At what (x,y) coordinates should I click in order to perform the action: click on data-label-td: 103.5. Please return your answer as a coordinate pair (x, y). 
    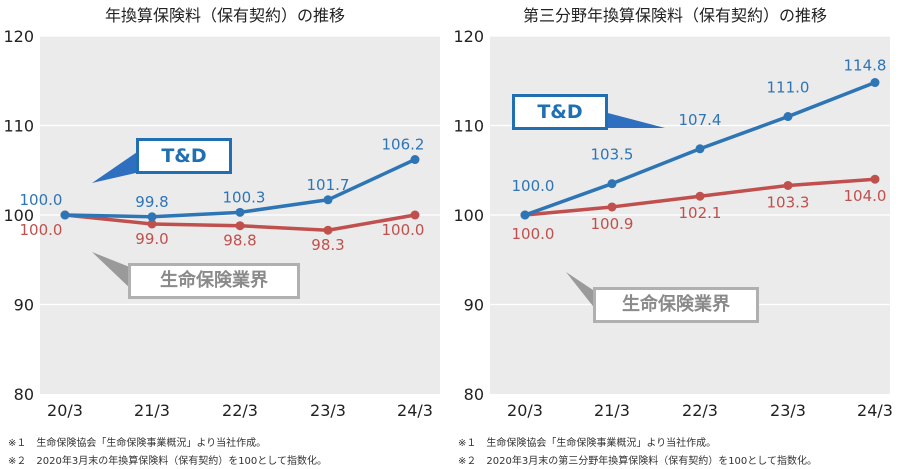
    Looking at the image, I should click on (612, 155).